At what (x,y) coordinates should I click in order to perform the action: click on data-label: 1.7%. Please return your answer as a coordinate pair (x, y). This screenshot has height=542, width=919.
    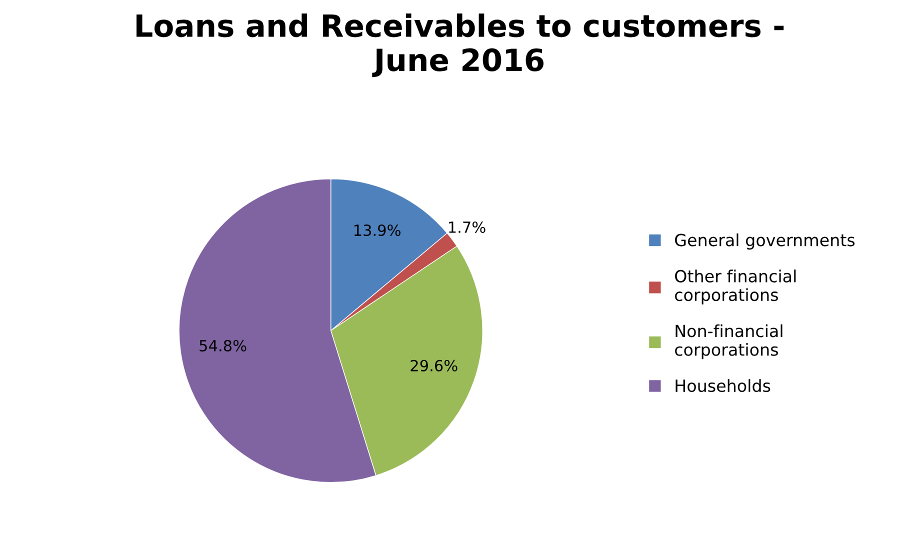
    Looking at the image, I should click on (467, 227).